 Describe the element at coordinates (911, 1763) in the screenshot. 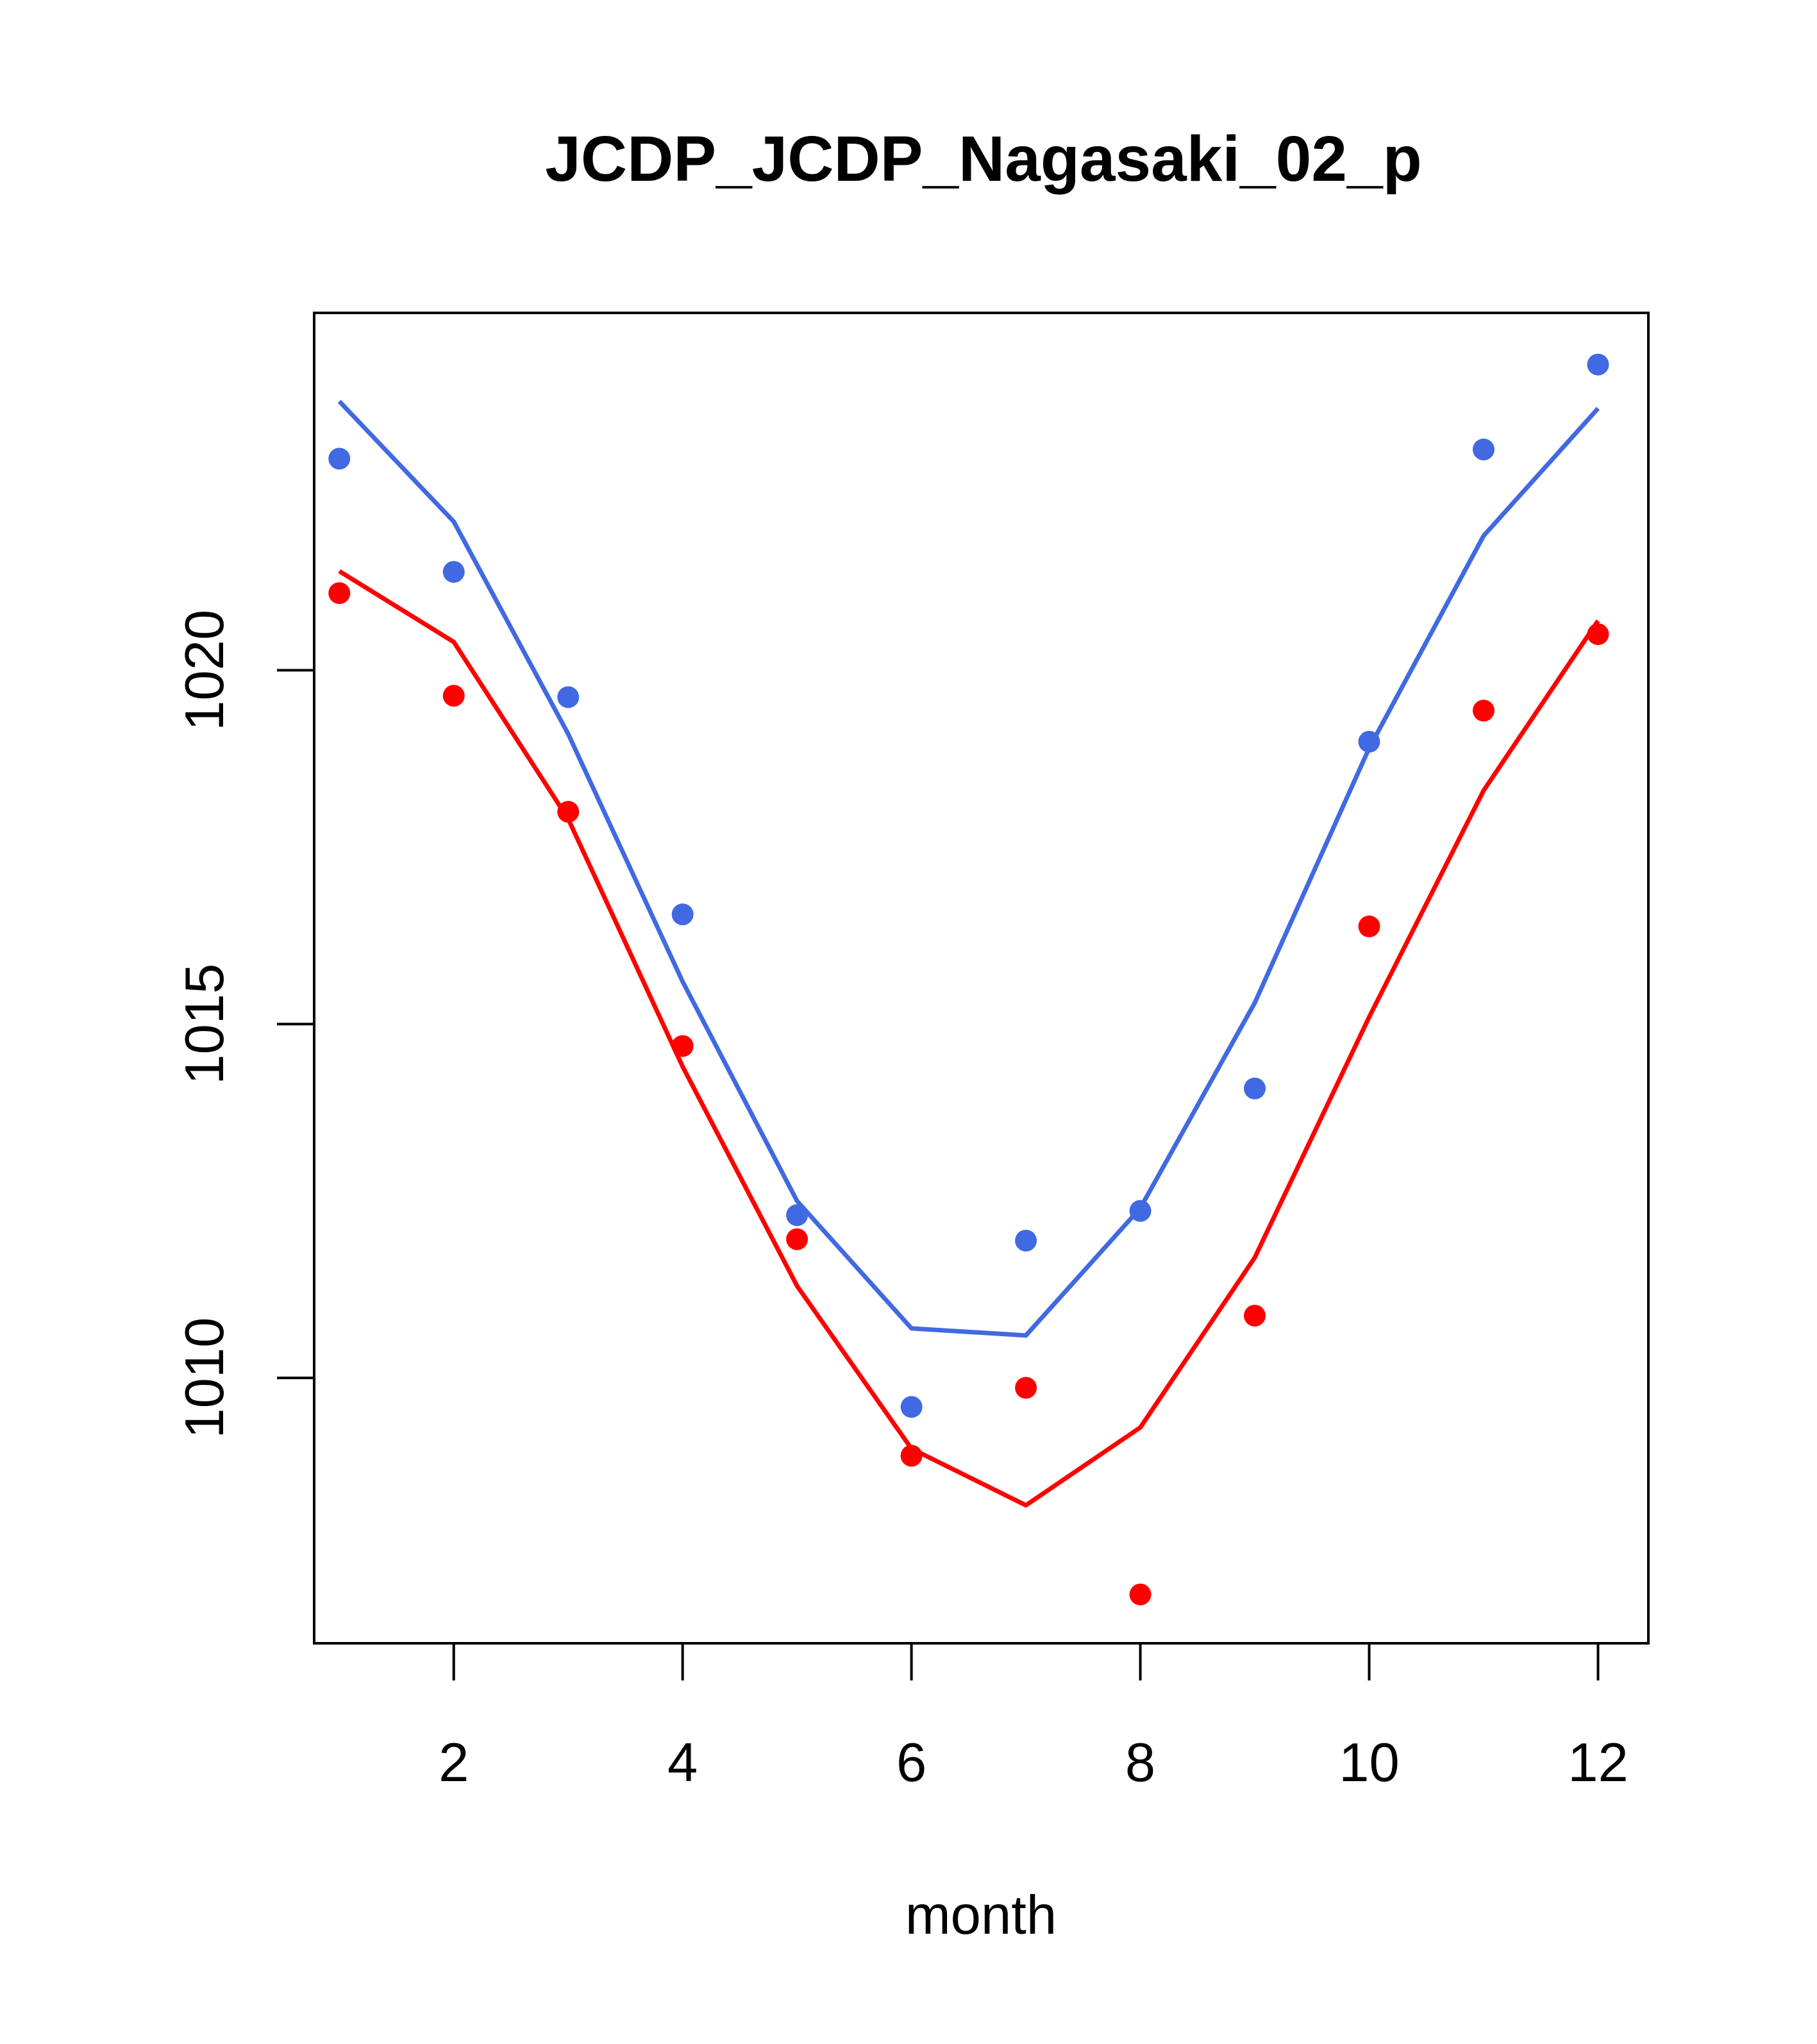

I see `x-tick-label: 6` at that location.